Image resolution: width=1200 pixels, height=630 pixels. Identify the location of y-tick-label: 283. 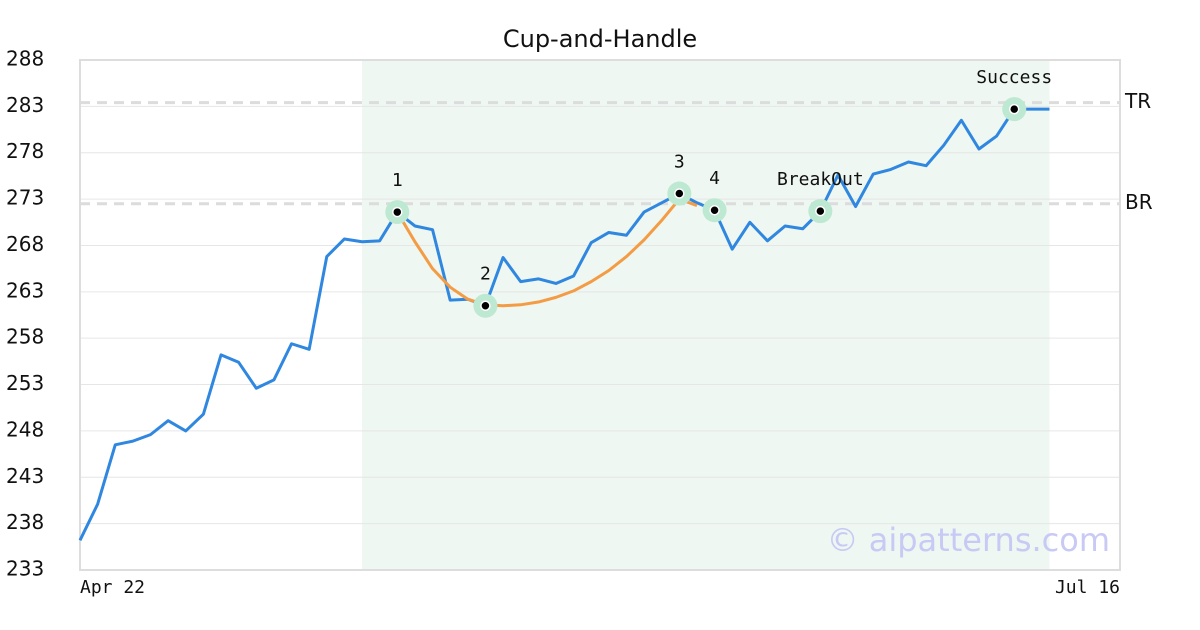
(25, 105).